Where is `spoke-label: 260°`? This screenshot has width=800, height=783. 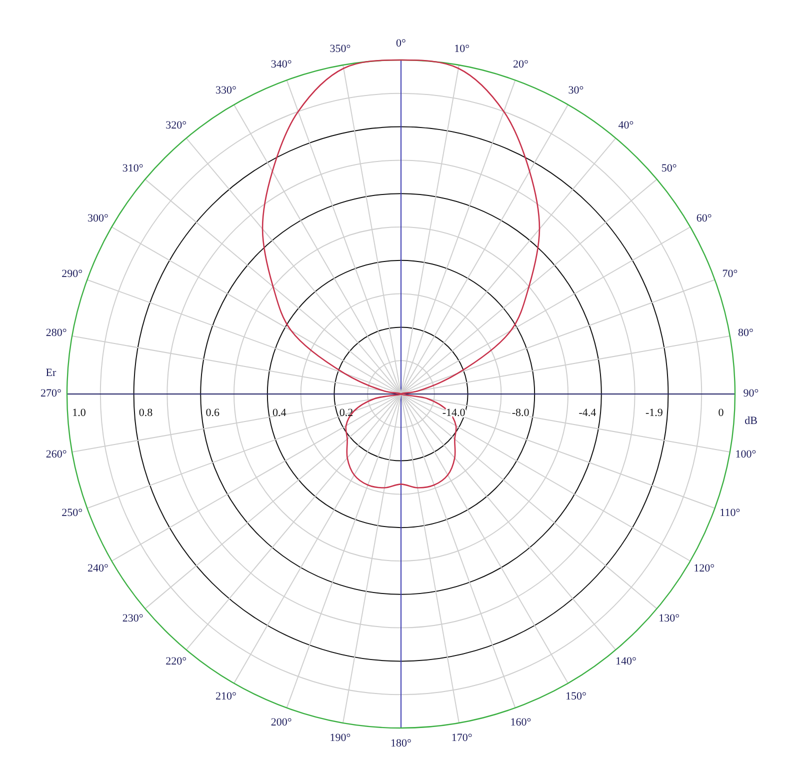 spoke-label: 260° is located at coordinates (56, 454).